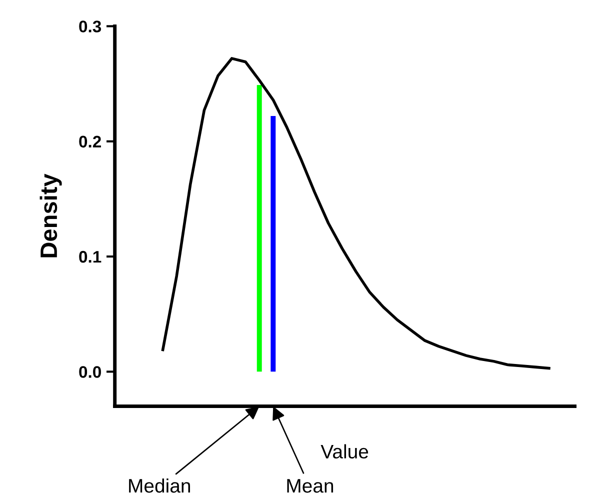 The image size is (595, 504). I want to click on x-axis-title: Value, so click(344, 451).